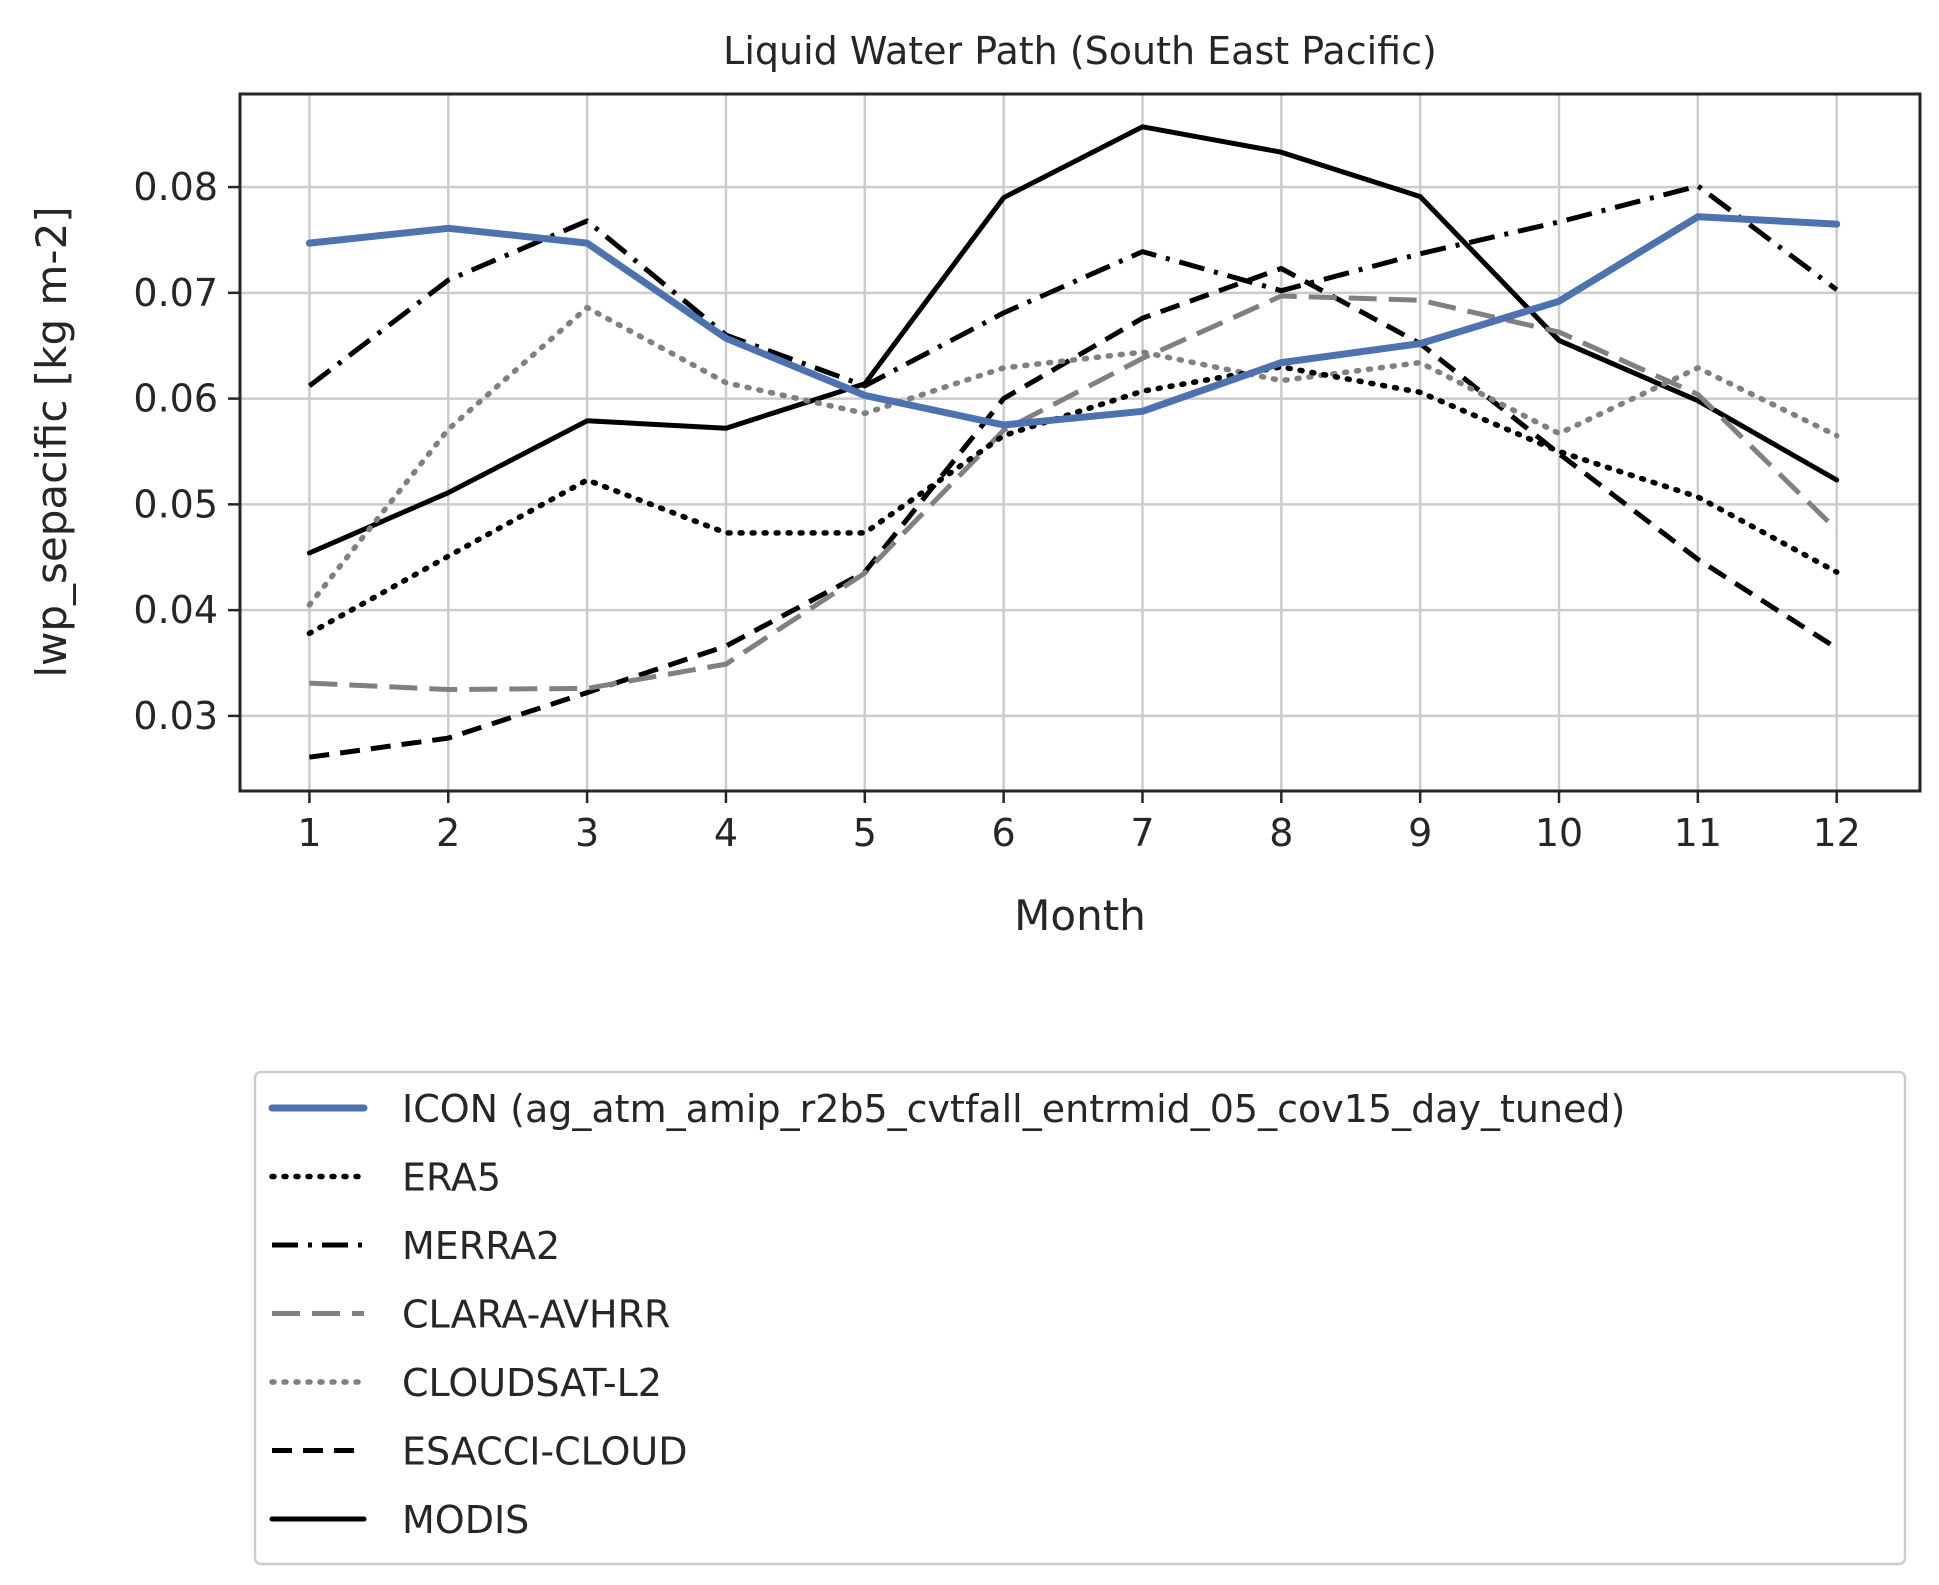 The image size is (1939, 1585). What do you see at coordinates (175, 399) in the screenshot?
I see `y-tick-label: 0.06` at bounding box center [175, 399].